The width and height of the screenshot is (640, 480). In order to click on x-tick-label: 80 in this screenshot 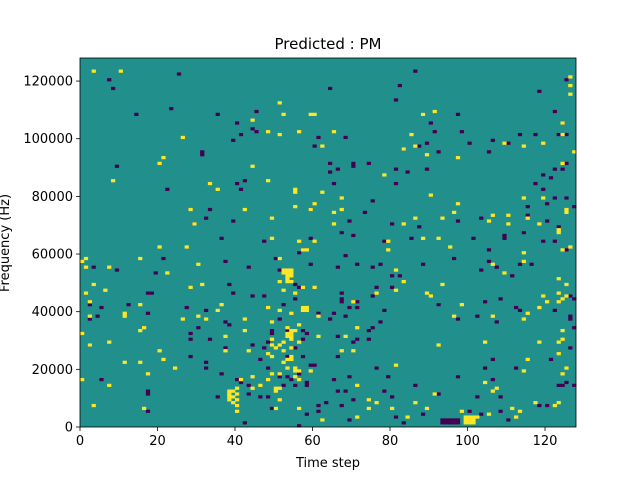, I will do `click(390, 441)`.